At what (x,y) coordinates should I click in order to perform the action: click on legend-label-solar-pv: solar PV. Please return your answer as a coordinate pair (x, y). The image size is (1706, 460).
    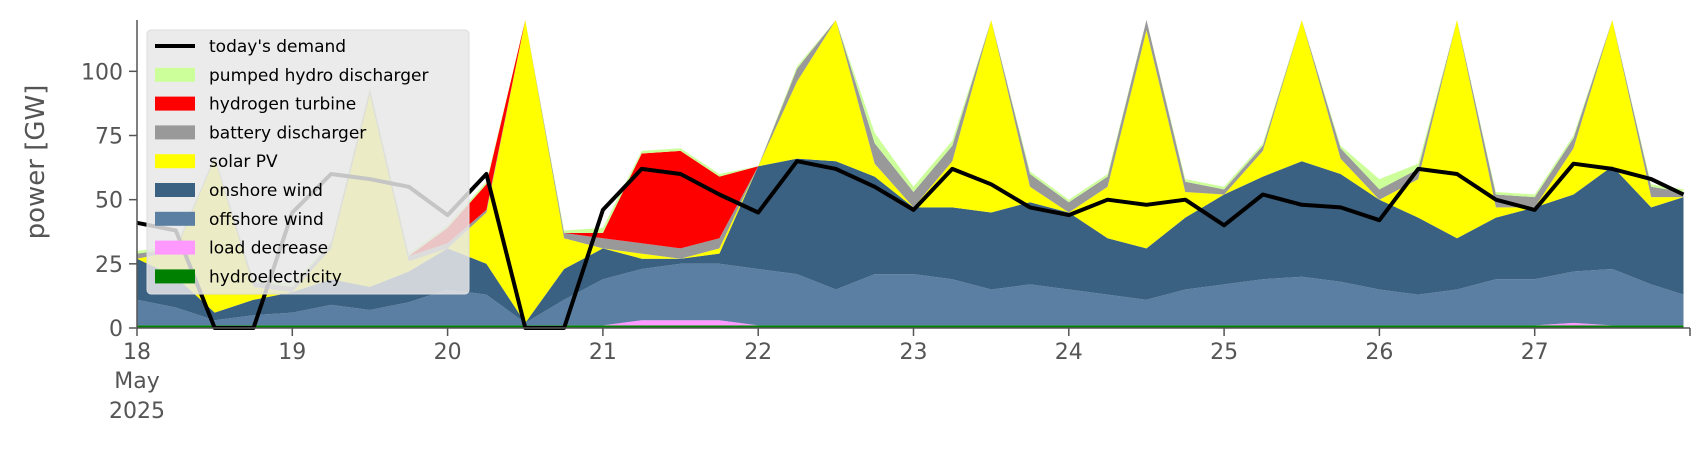
    Looking at the image, I should click on (243, 162).